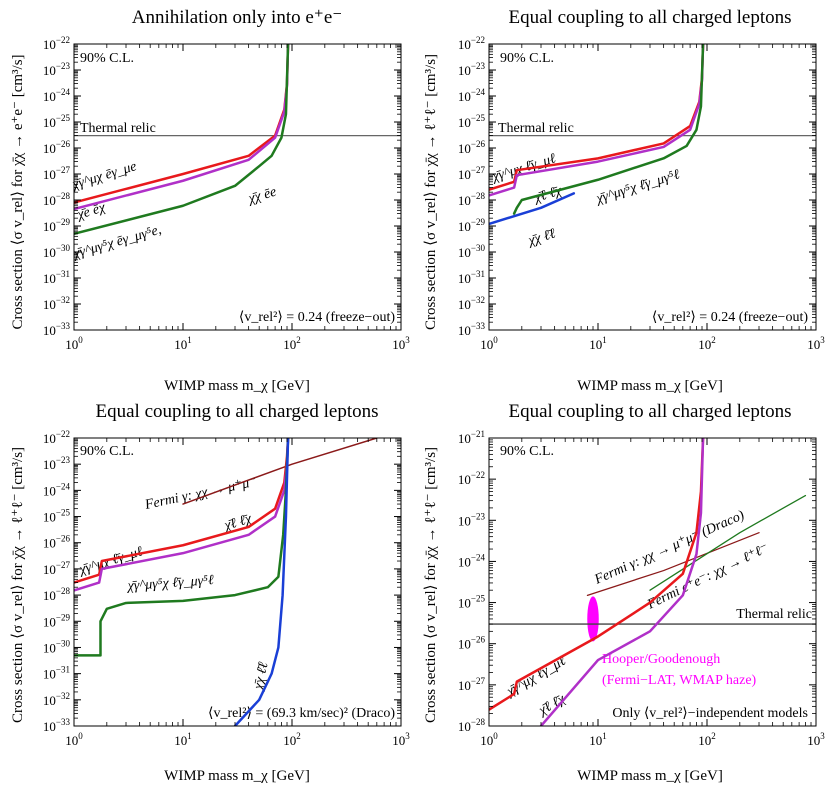 The width and height of the screenshot is (830, 792). I want to click on panel-1-ytick-label: 10−32, so click(56, 303).